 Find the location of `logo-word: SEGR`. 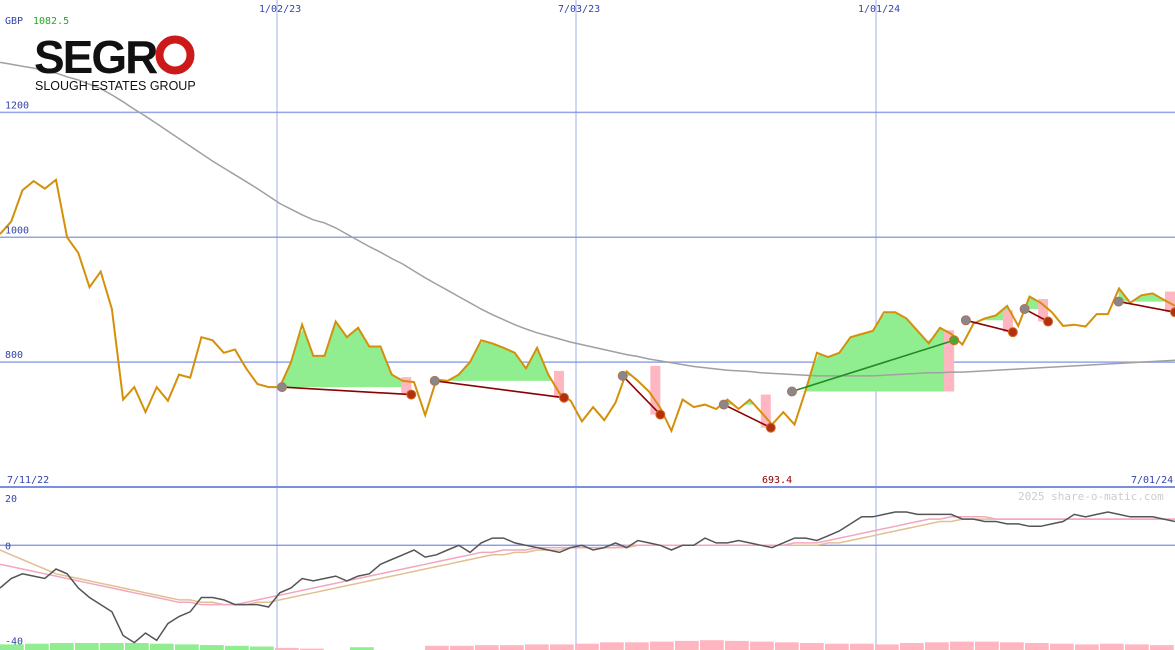

logo-word: SEGR is located at coordinates (96, 57).